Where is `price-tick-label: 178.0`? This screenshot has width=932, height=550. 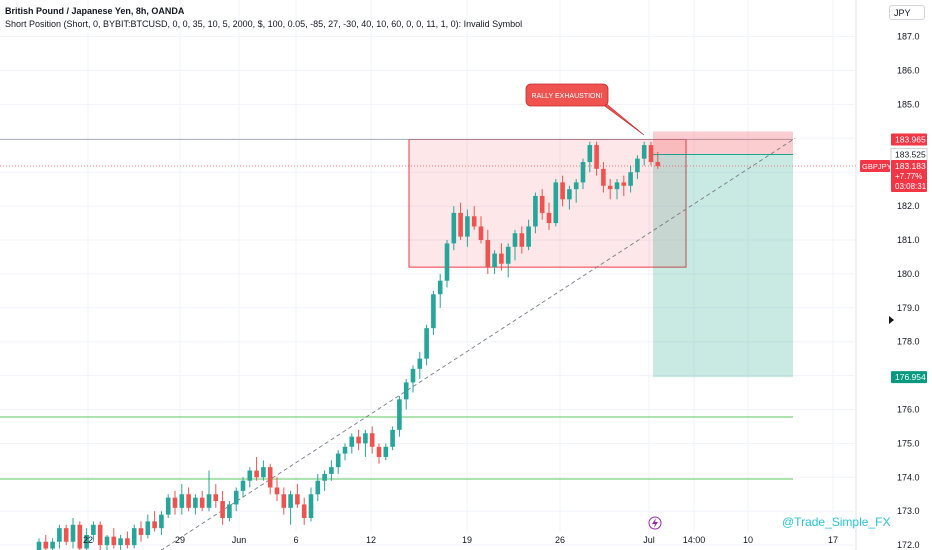 price-tick-label: 178.0 is located at coordinates (908, 342).